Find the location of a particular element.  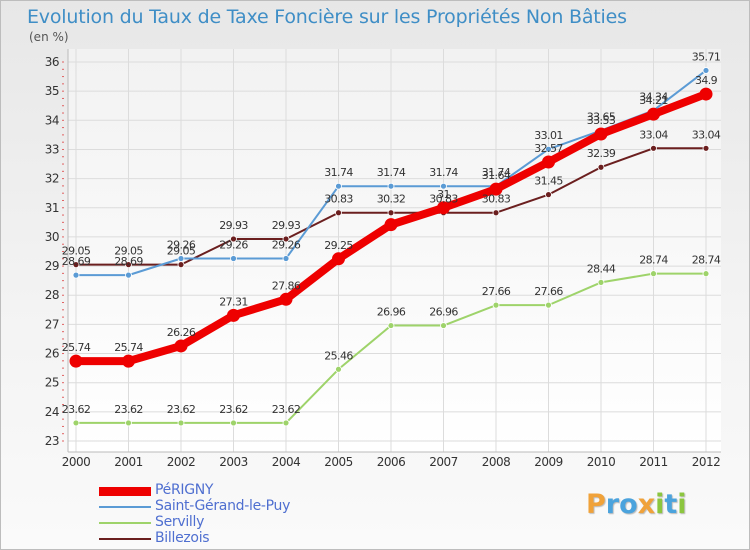

data-label-p-rigny: 31 is located at coordinates (443, 194).